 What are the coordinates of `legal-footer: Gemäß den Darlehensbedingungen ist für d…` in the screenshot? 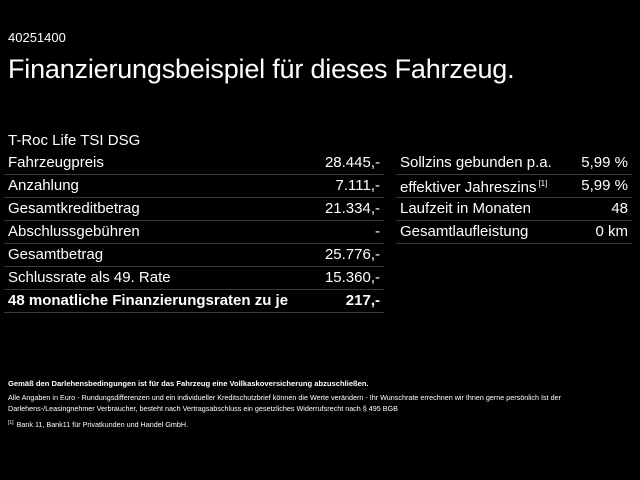 It's located at (318, 404).